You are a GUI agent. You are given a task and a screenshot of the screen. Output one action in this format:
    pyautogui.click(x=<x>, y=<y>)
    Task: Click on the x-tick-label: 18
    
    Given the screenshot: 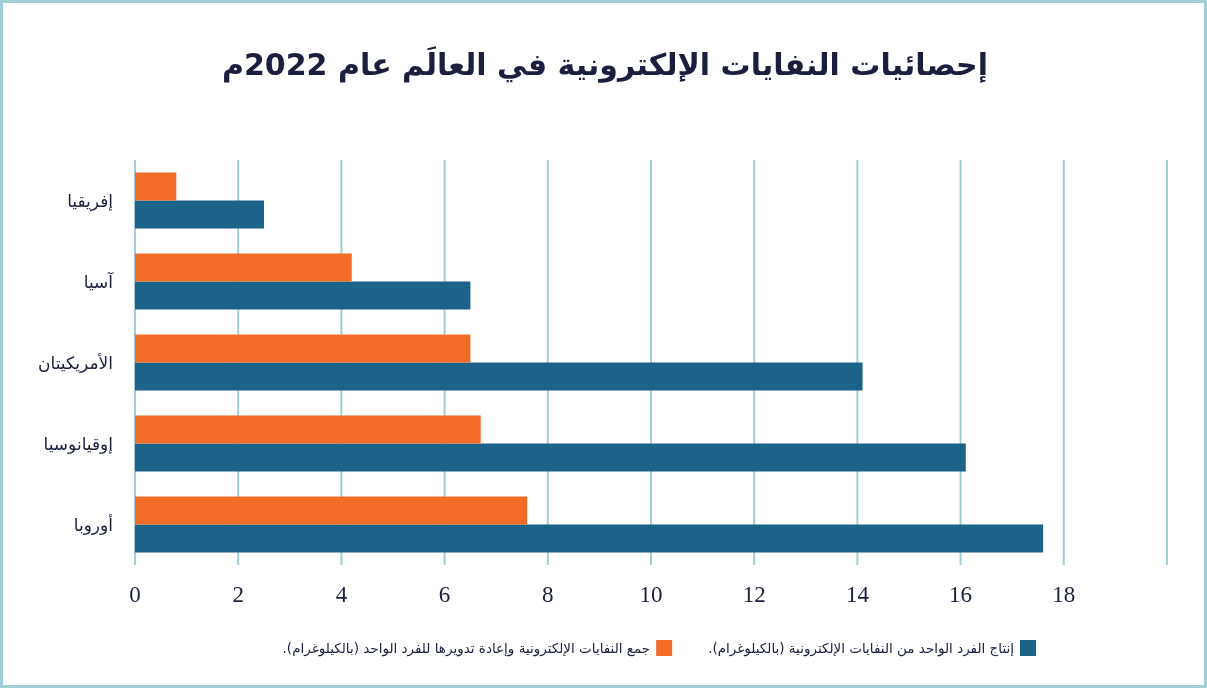 What is the action you would take?
    pyautogui.click(x=1064, y=594)
    